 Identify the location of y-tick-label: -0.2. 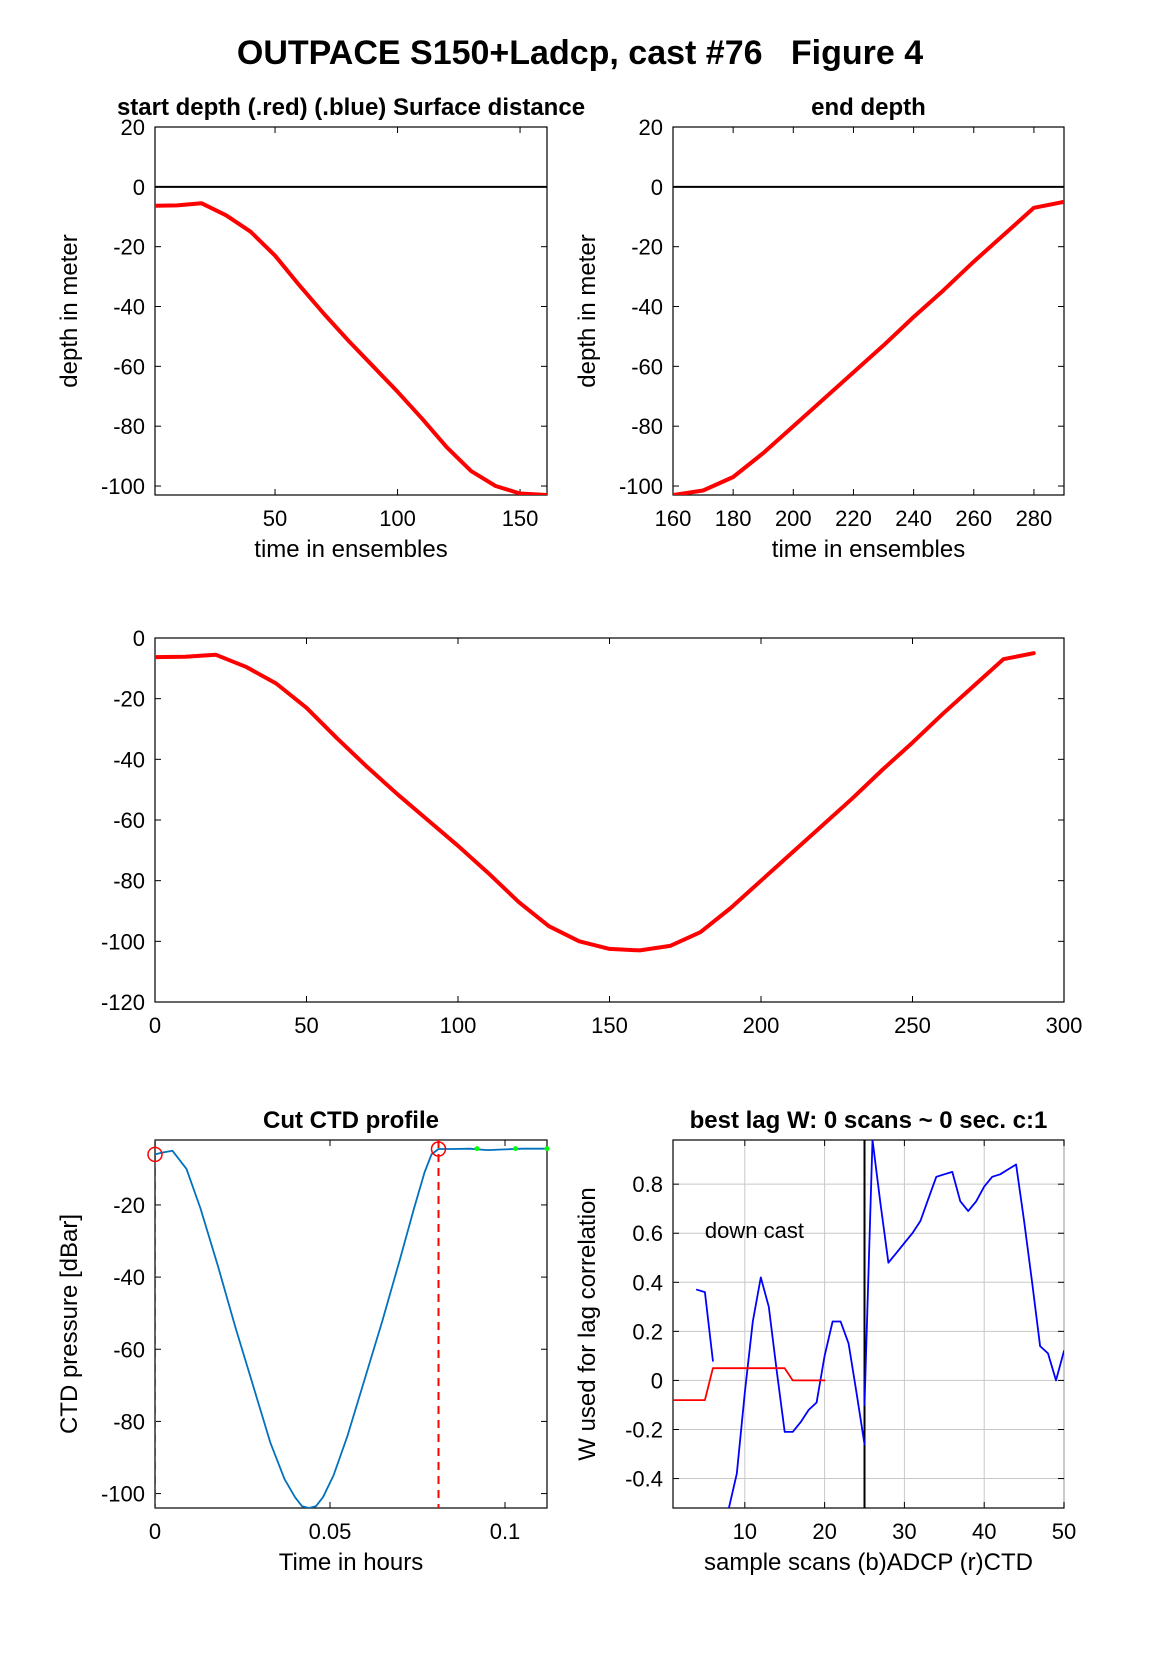
(644, 1429).